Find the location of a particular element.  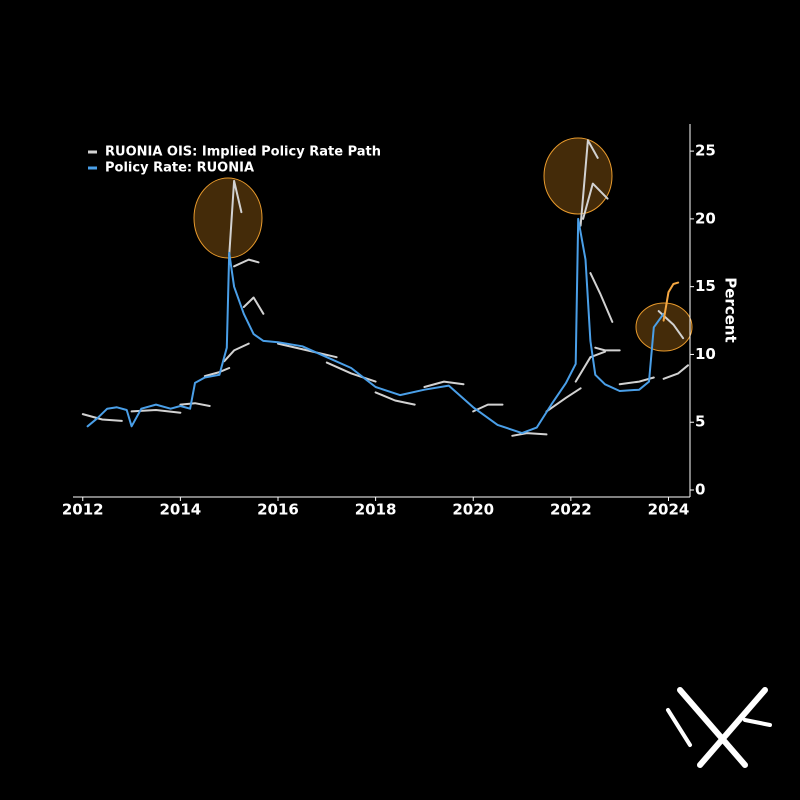

legend-label: Policy Rate: RUONIA is located at coordinates (179, 168).